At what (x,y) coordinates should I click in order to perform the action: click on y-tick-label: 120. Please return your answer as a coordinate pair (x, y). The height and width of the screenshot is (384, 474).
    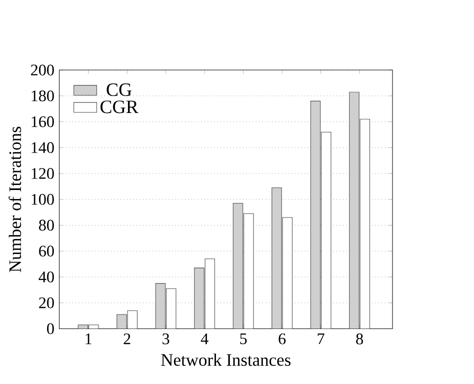
    Looking at the image, I should click on (43, 173).